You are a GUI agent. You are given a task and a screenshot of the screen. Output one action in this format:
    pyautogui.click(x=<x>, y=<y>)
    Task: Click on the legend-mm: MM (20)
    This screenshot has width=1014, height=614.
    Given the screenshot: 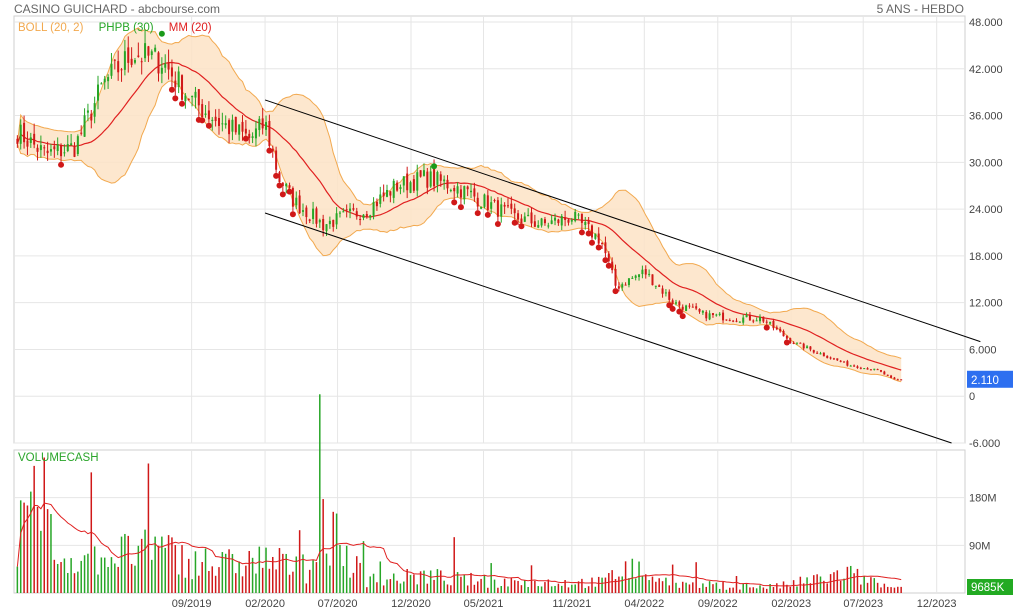 What is the action you would take?
    pyautogui.click(x=190, y=28)
    